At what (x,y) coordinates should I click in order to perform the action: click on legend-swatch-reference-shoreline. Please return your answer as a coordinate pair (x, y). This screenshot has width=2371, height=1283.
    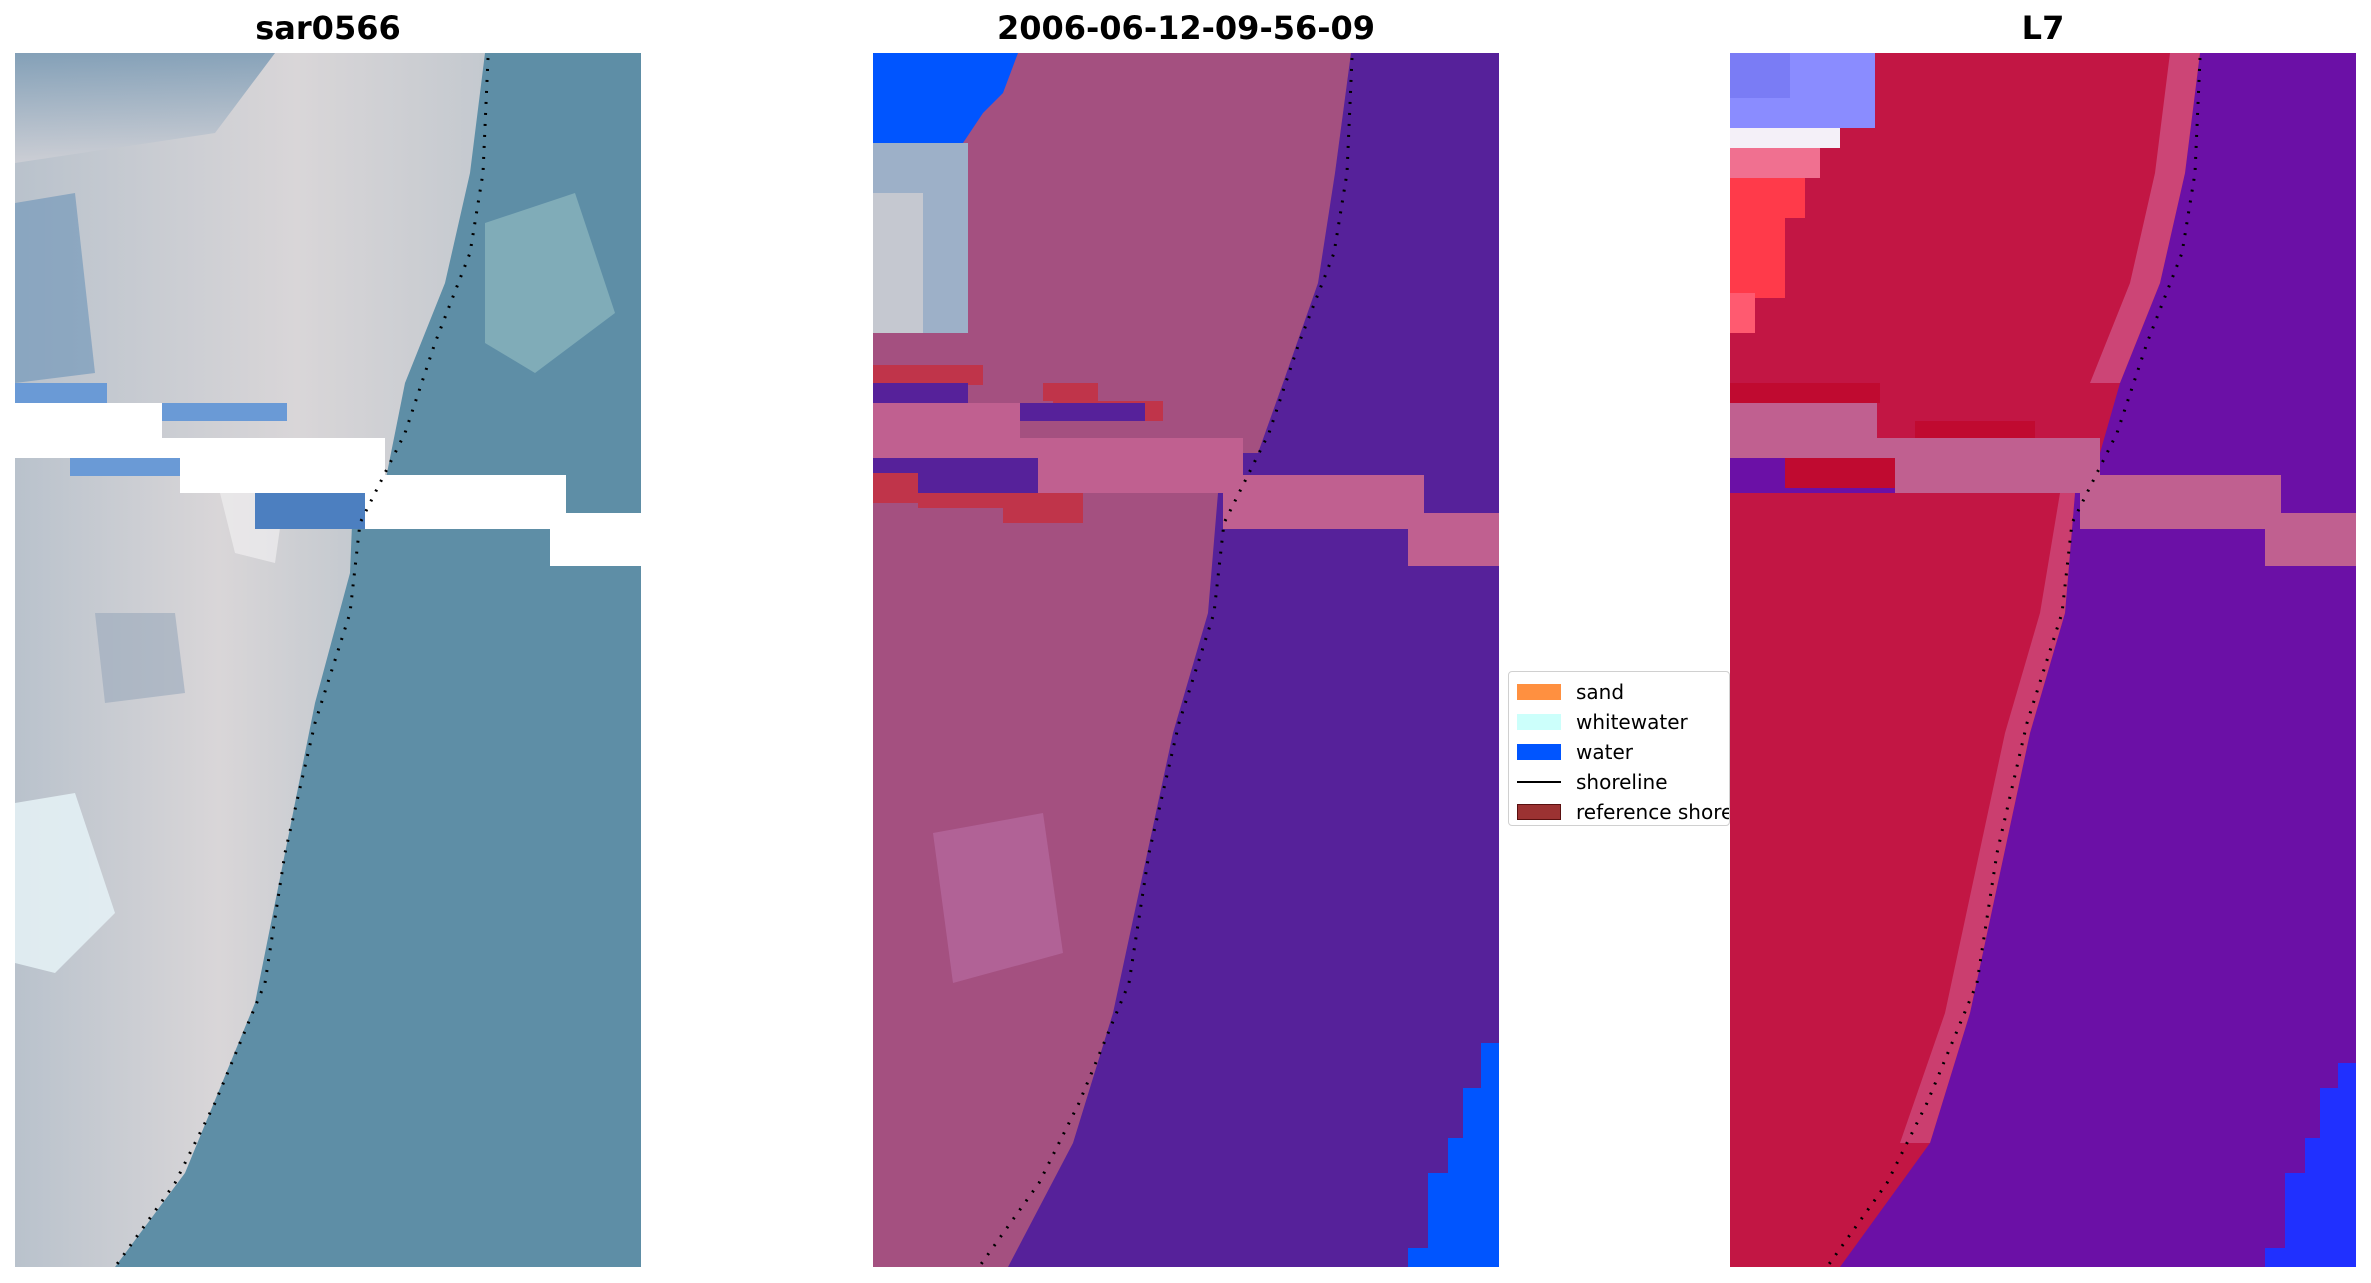
    Looking at the image, I should click on (1539, 812).